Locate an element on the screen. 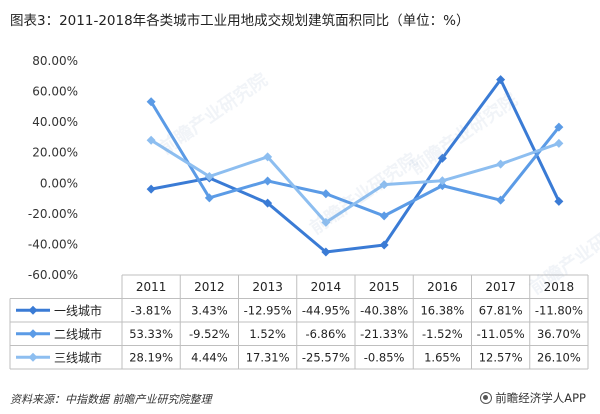  x-category-label: 2016 is located at coordinates (442, 287).